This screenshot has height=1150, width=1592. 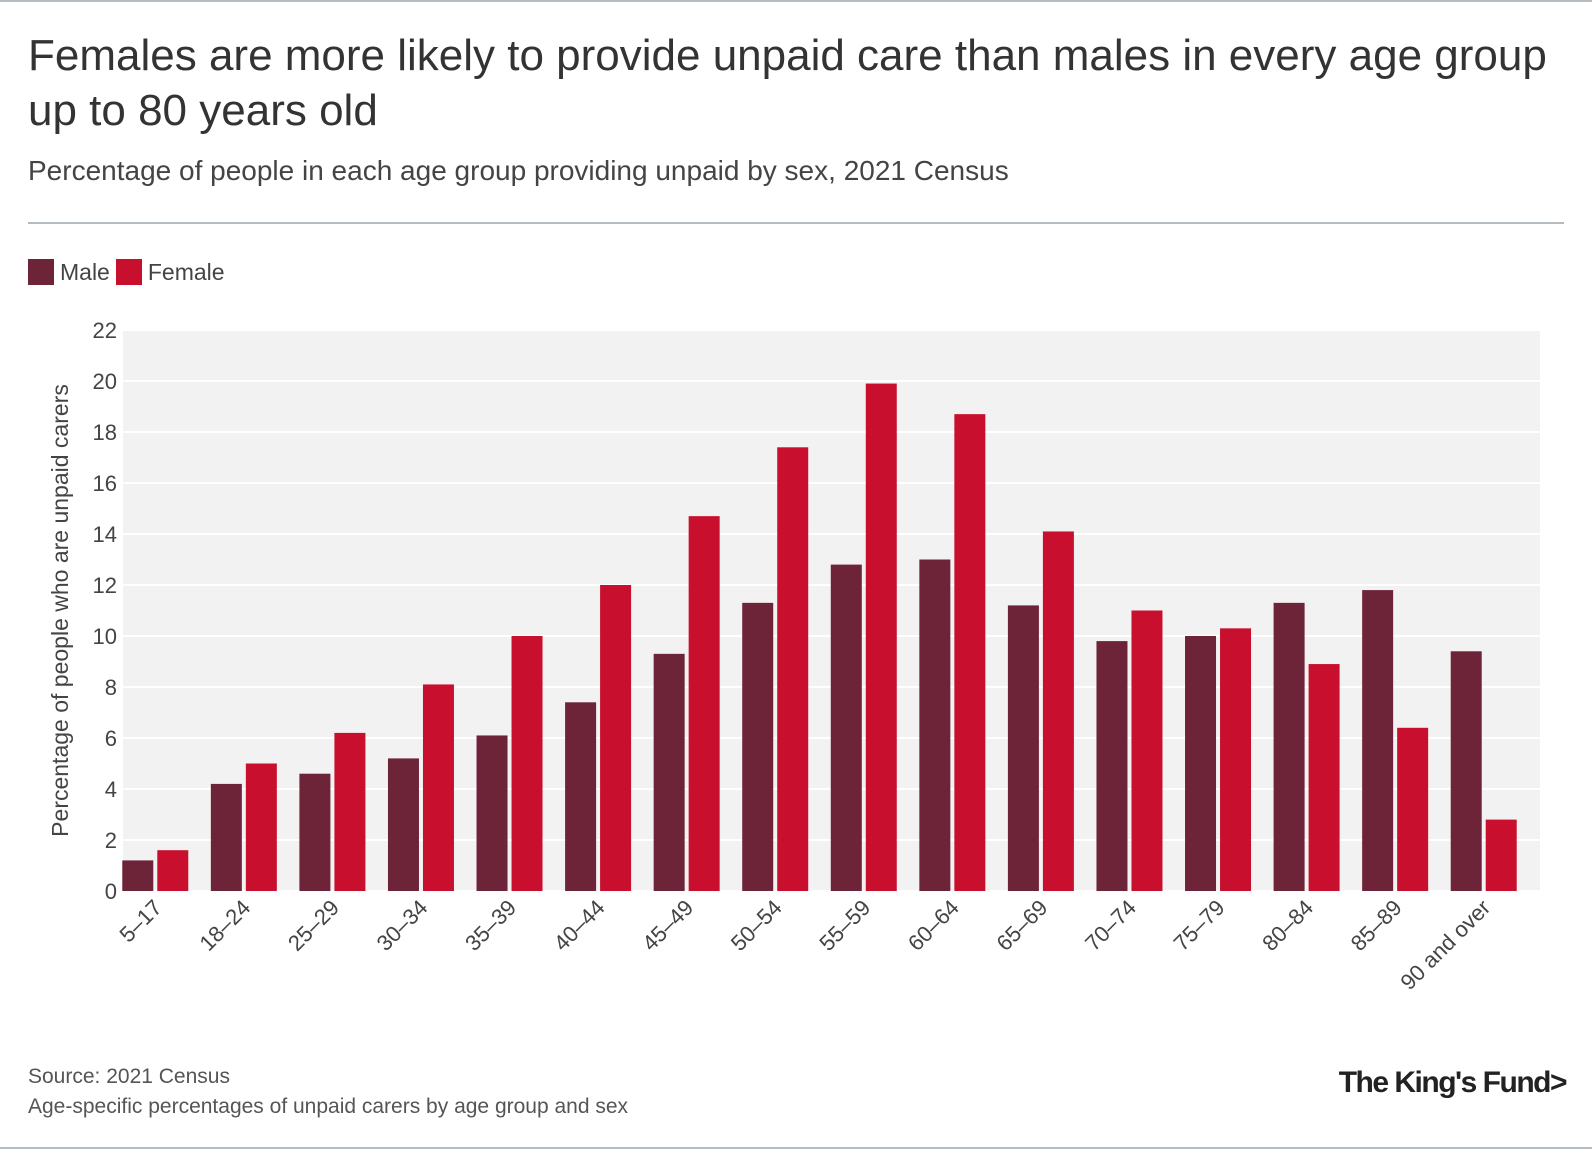 I want to click on x-tick-label: 40–44, so click(x=579, y=925).